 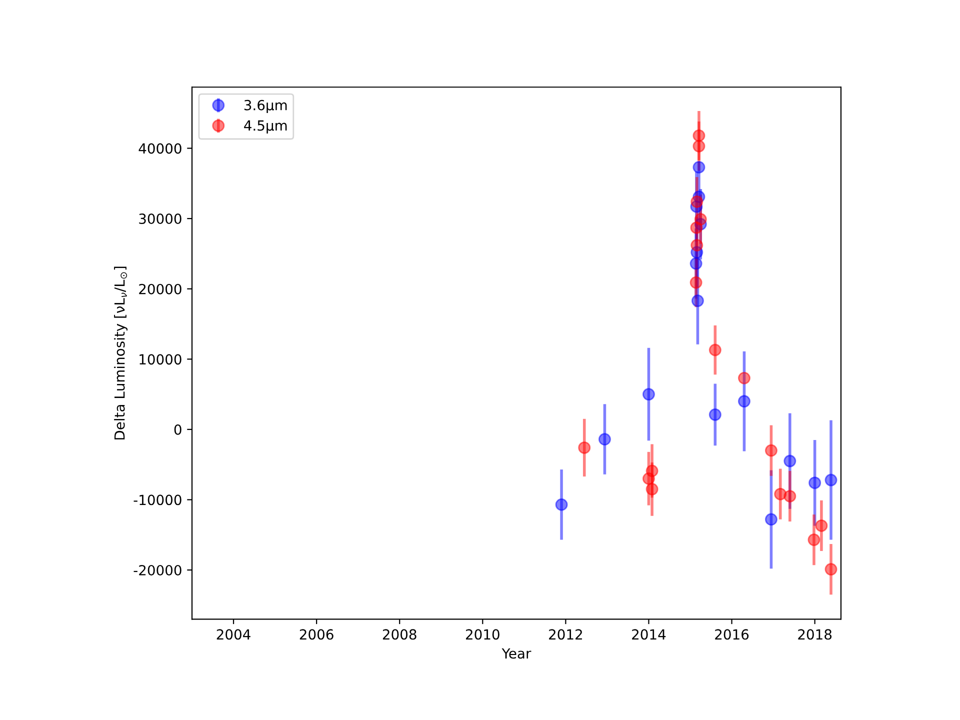 What do you see at coordinates (565, 634) in the screenshot?
I see `x-tick-label: 2012` at bounding box center [565, 634].